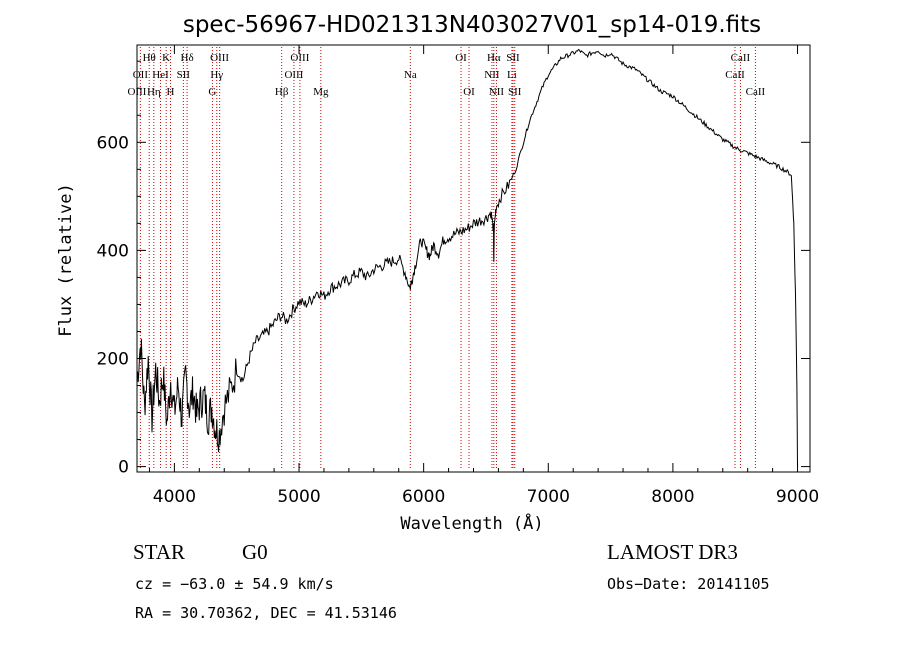 The height and width of the screenshot is (649, 900). I want to click on line-label-hβ: Hβ, so click(282, 92).